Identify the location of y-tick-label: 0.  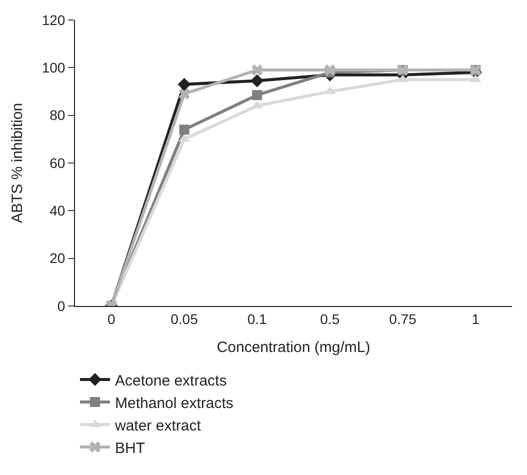
(61, 306).